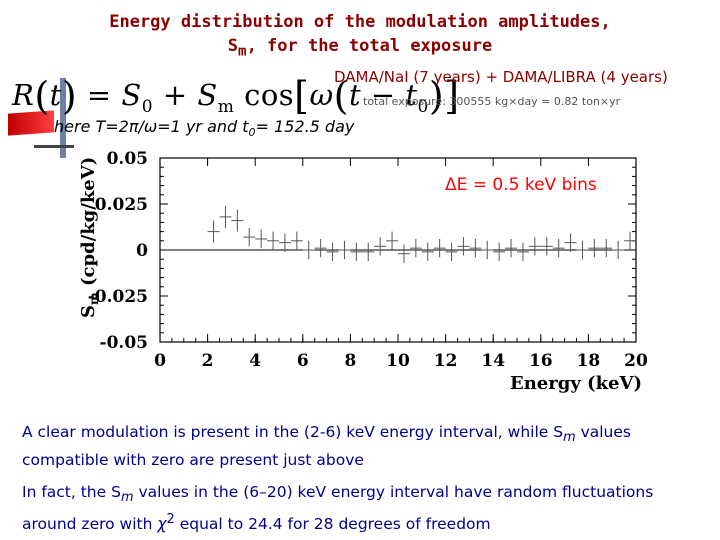  I want to click on x-tick-label: 14, so click(493, 361).